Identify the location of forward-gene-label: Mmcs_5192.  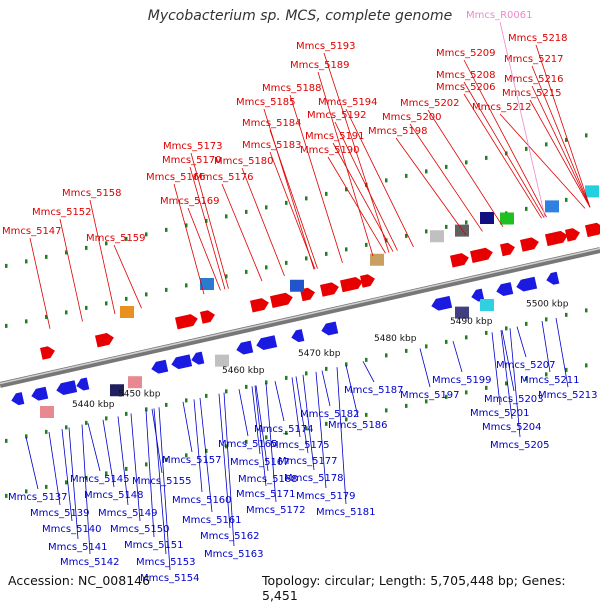
(337, 115).